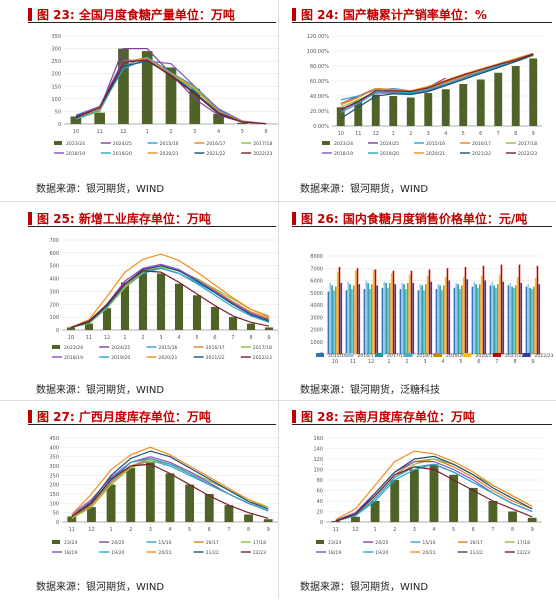 This screenshot has width=556, height=600. Describe the element at coordinates (318, 52) in the screenshot. I see `y-tick-label: 100.00%` at that location.